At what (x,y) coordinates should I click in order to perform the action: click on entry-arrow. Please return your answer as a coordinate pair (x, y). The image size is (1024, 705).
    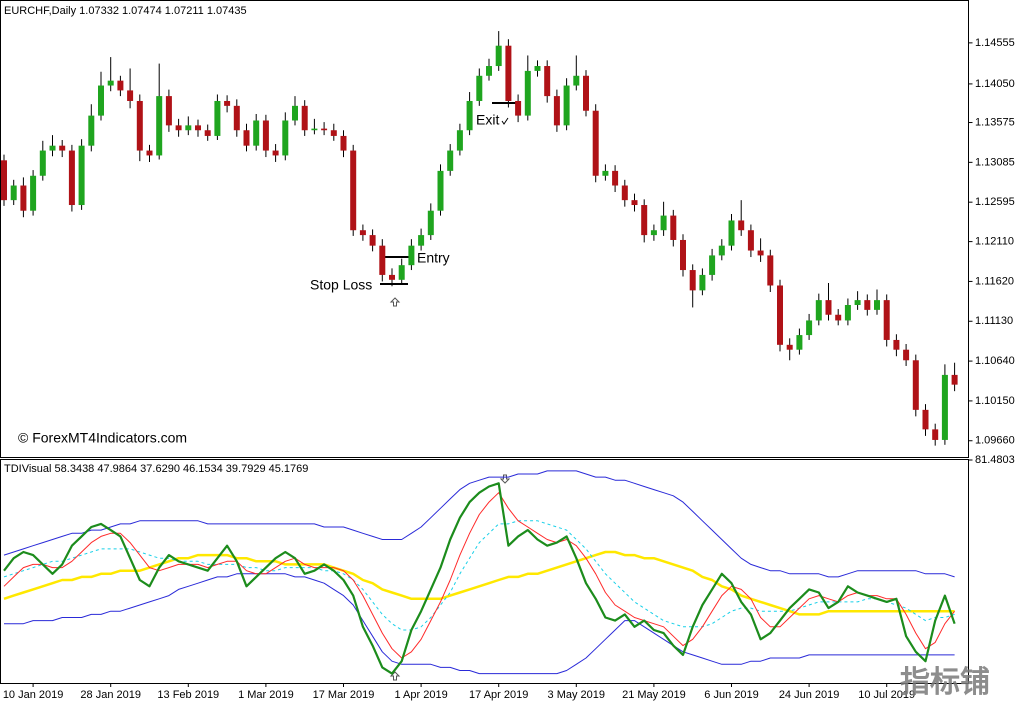
    Looking at the image, I should click on (395, 302).